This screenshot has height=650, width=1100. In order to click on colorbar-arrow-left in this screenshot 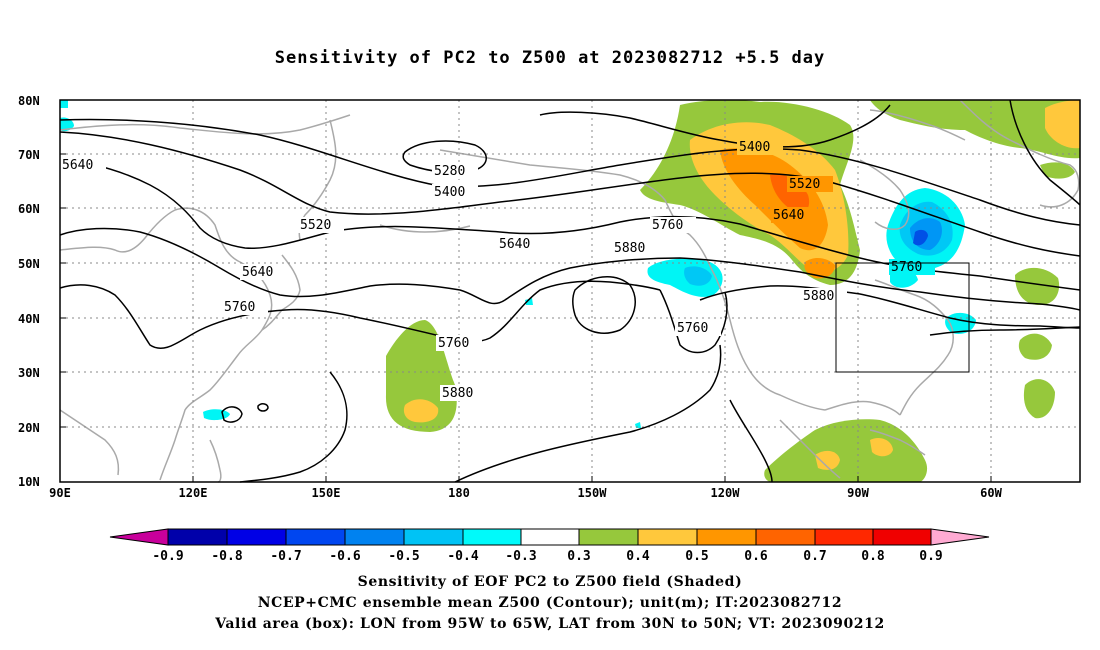, I will do `click(139, 537)`.